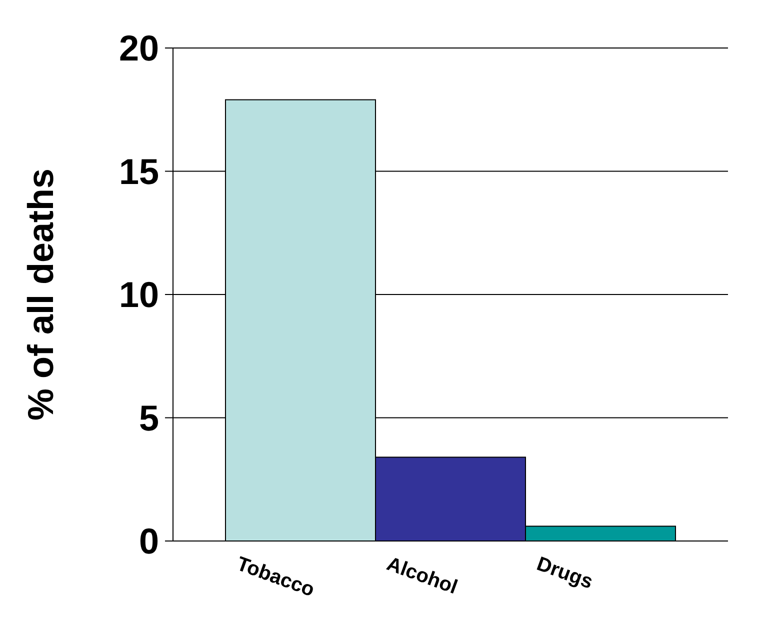 This screenshot has width=778, height=634. Describe the element at coordinates (138, 295) in the screenshot. I see `y-tick-label: 10` at that location.